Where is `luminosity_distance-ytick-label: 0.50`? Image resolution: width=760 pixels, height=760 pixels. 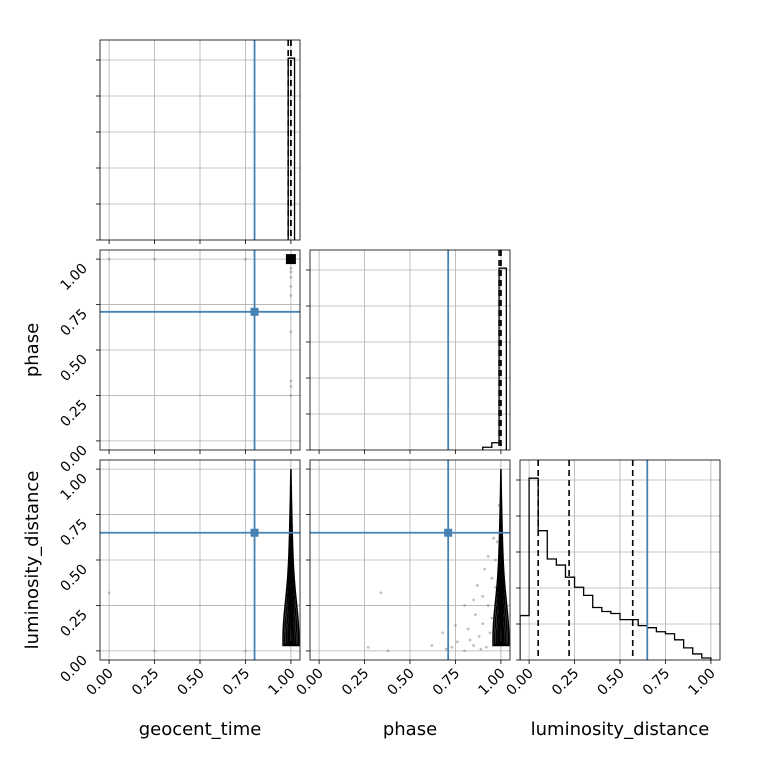
luminosity_distance-ytick-label: 0.50 is located at coordinates (73, 578).